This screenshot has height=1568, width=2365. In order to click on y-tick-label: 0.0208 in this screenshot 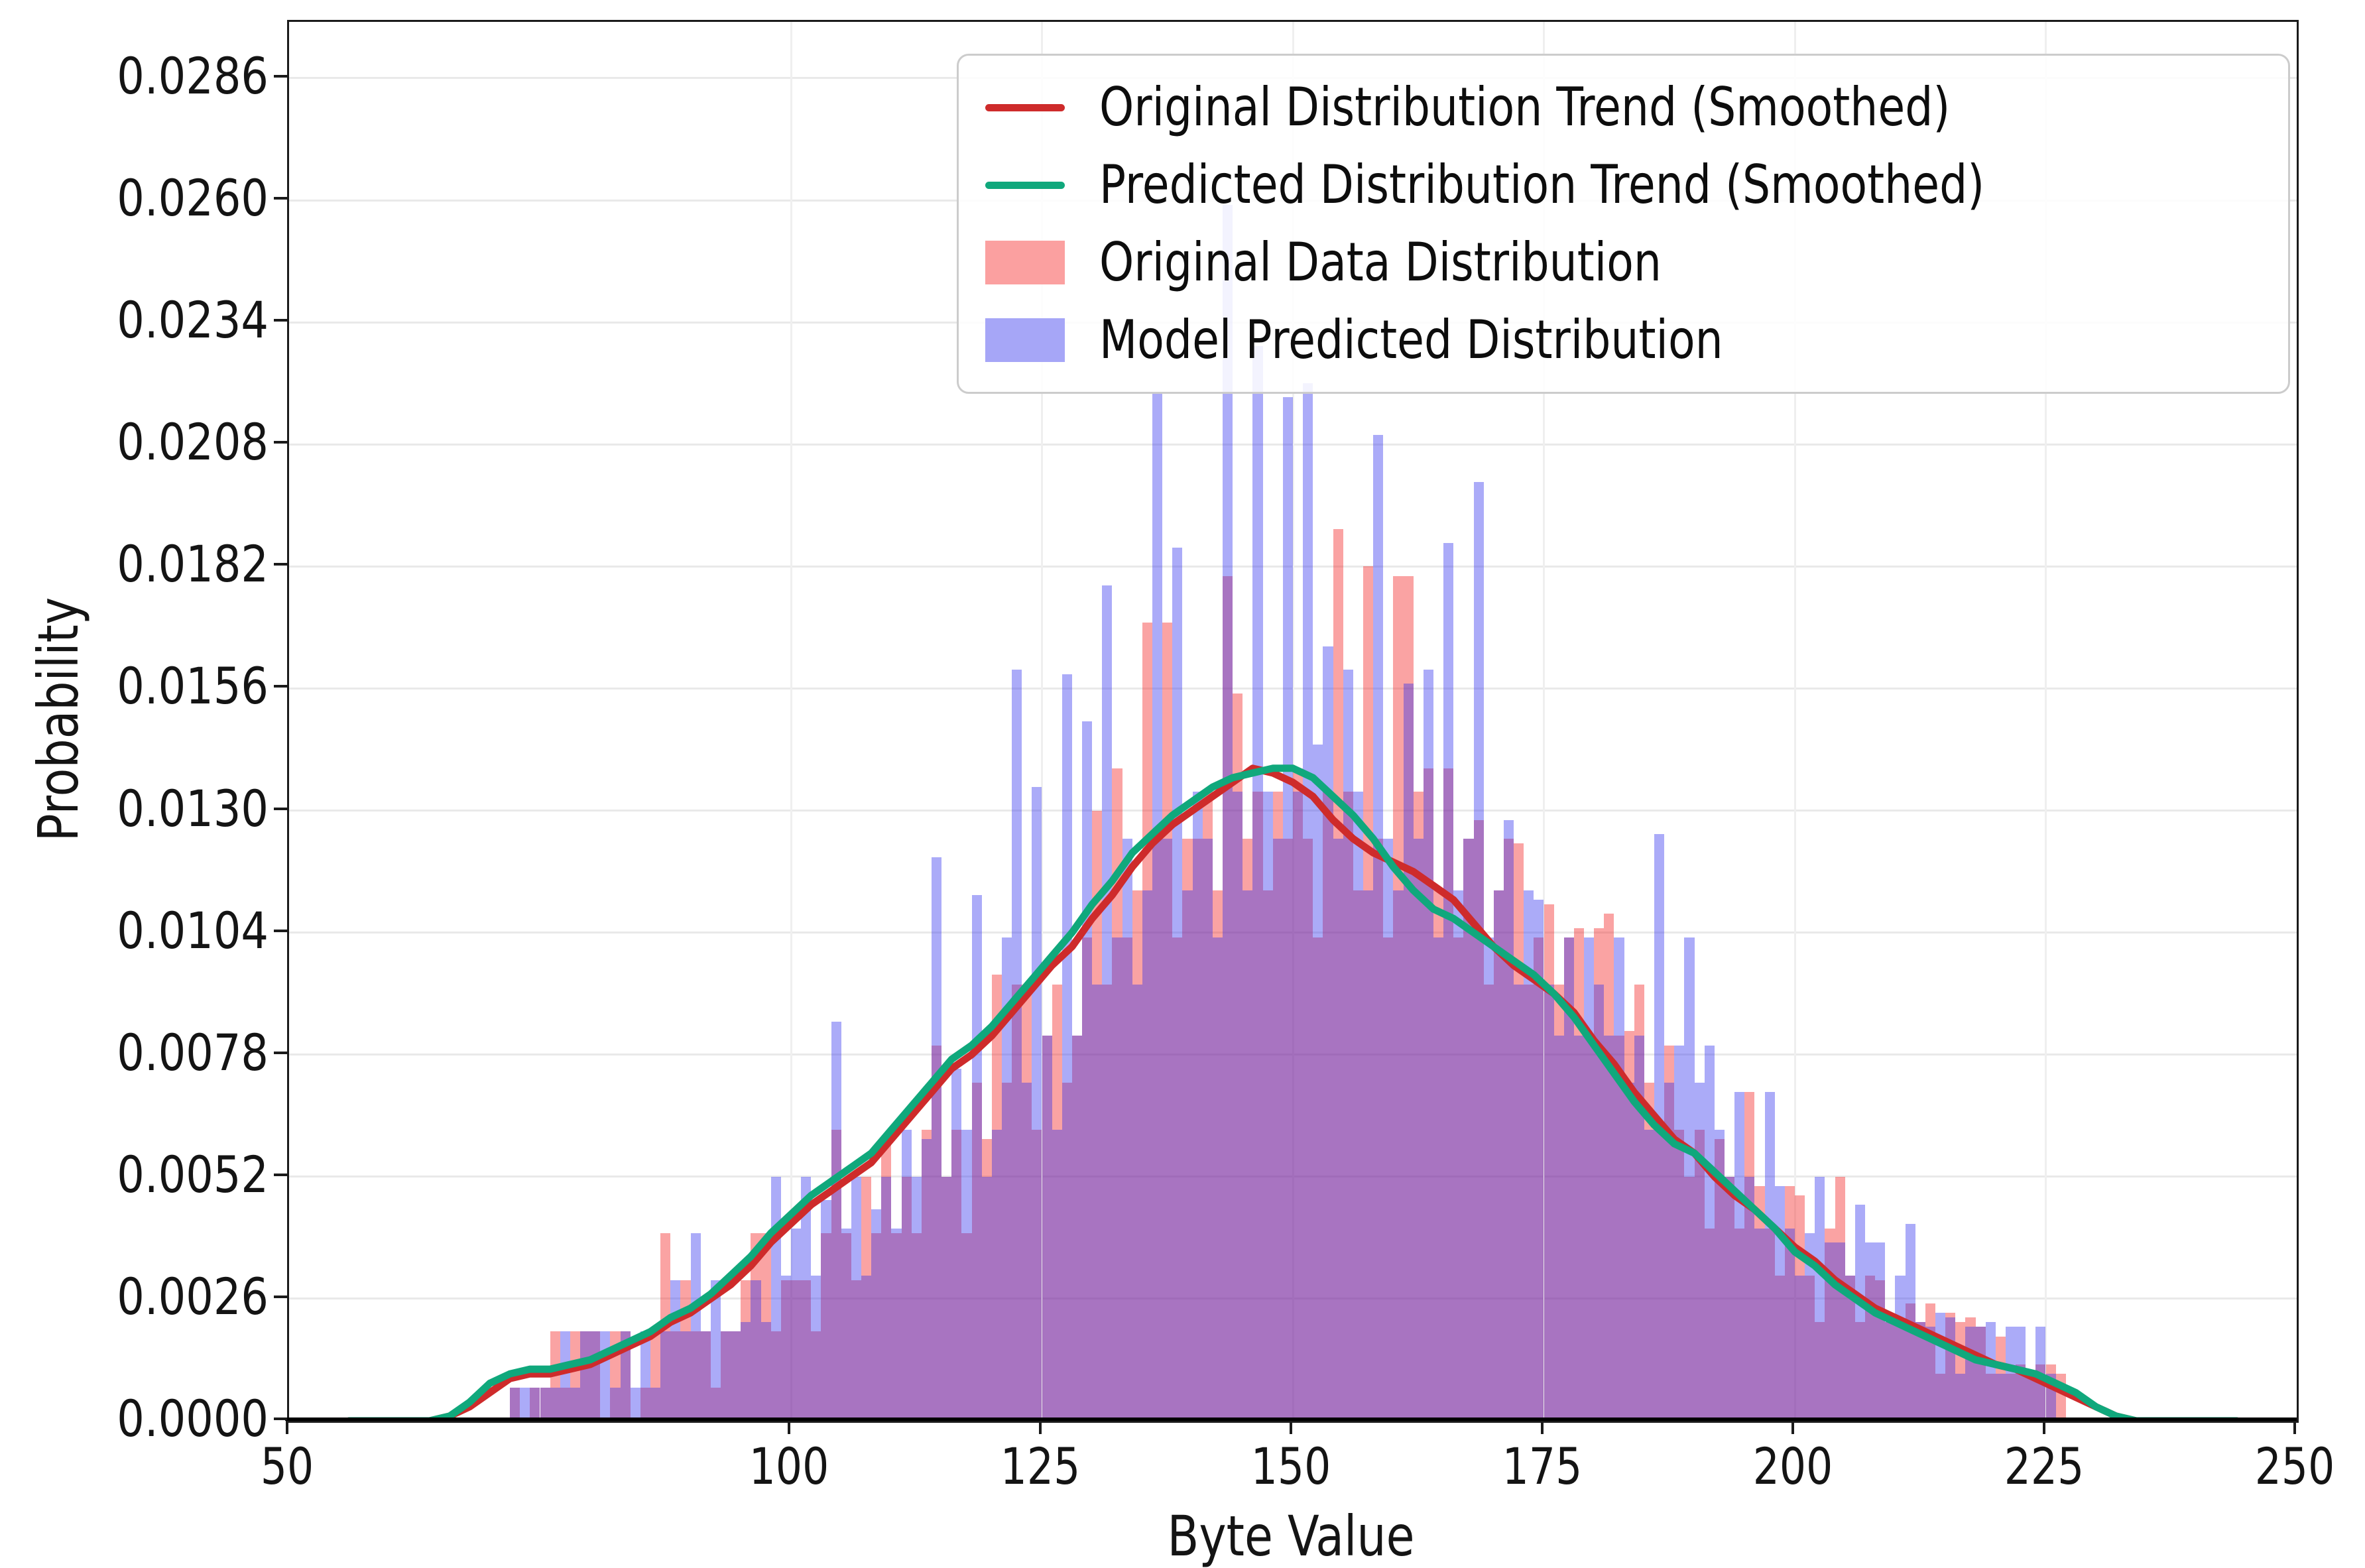, I will do `click(193, 442)`.